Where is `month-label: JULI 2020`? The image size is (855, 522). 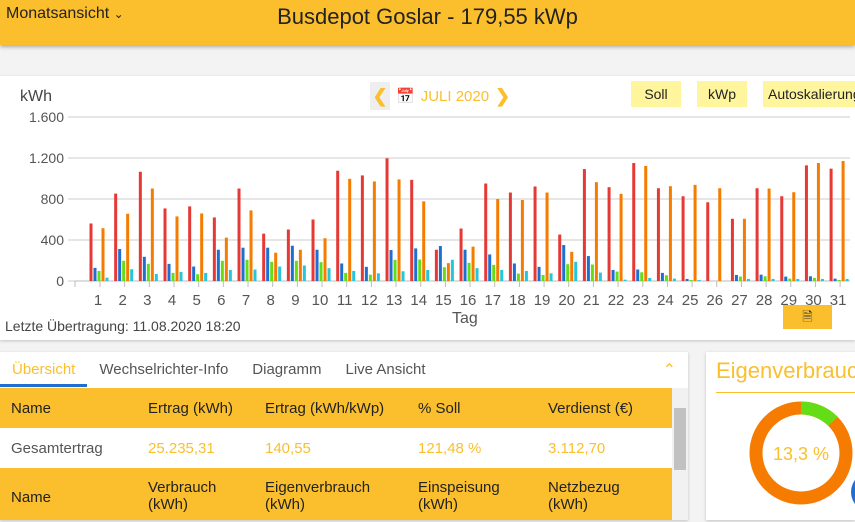
month-label: JULI 2020 is located at coordinates (455, 96).